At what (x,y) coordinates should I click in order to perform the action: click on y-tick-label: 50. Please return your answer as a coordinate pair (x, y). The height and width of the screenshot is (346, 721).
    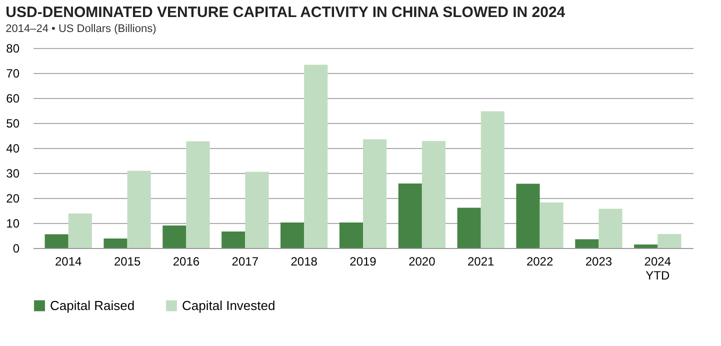
    Looking at the image, I should click on (13, 123).